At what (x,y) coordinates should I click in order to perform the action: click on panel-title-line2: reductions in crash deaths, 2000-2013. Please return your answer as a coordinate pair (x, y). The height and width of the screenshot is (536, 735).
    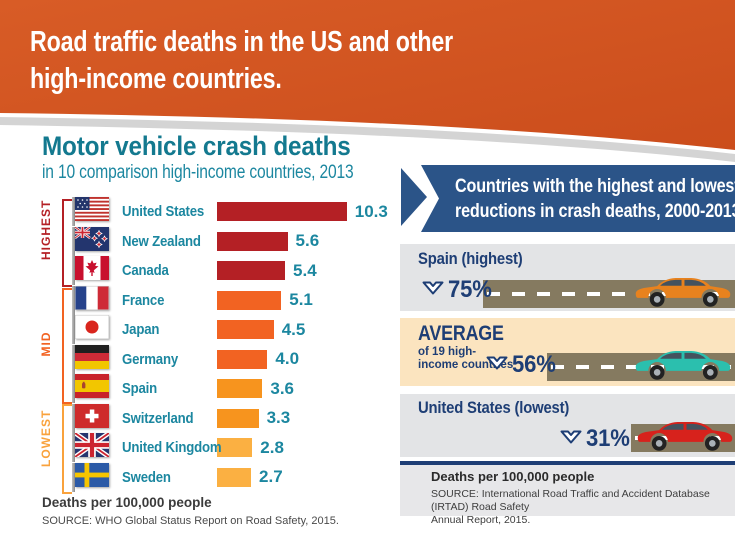
    Looking at the image, I should click on (595, 211).